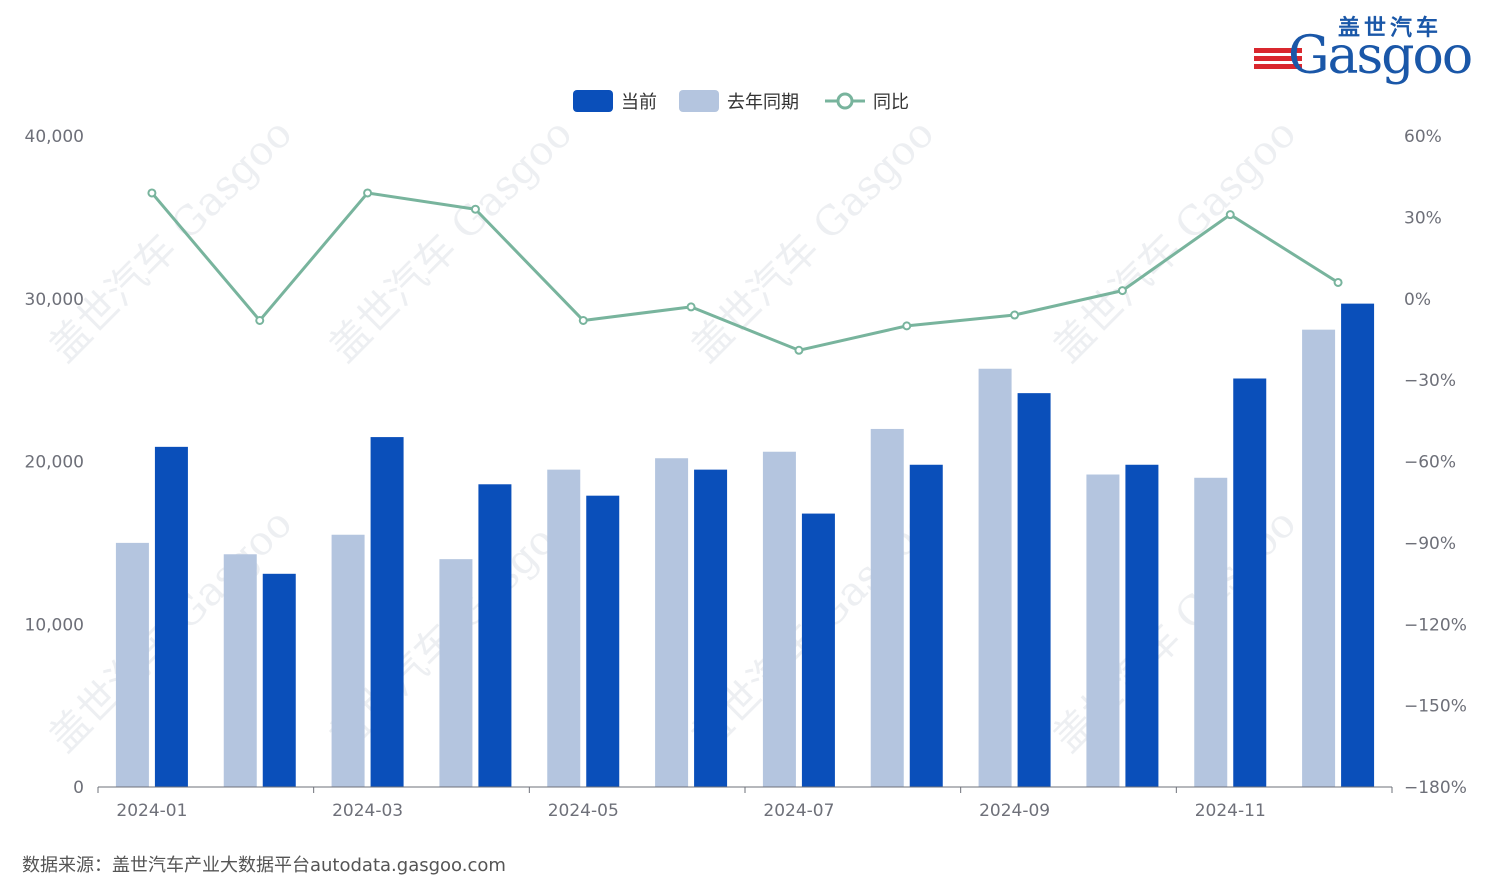 The width and height of the screenshot is (1487, 895). Describe the element at coordinates (367, 811) in the screenshot. I see `x-axis-tick-label: 2024-03` at that location.